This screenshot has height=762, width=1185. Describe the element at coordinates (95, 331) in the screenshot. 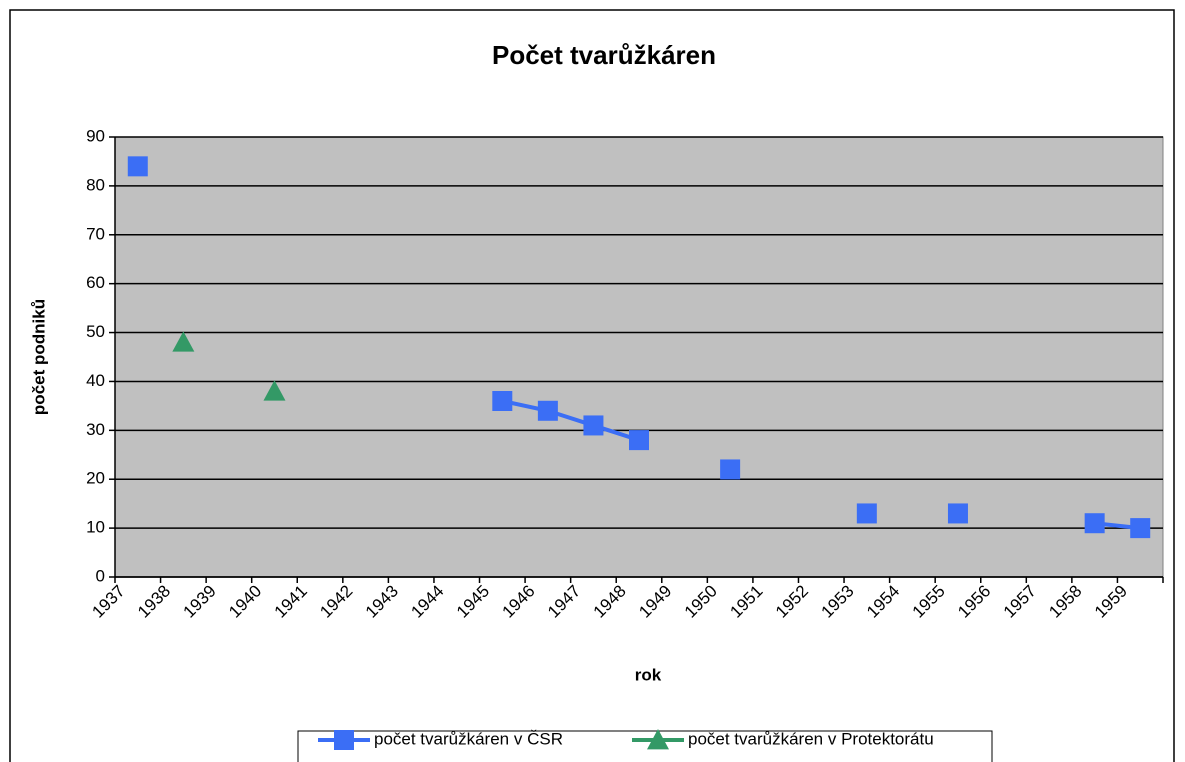

I see `y-tick-label: 50` at that location.